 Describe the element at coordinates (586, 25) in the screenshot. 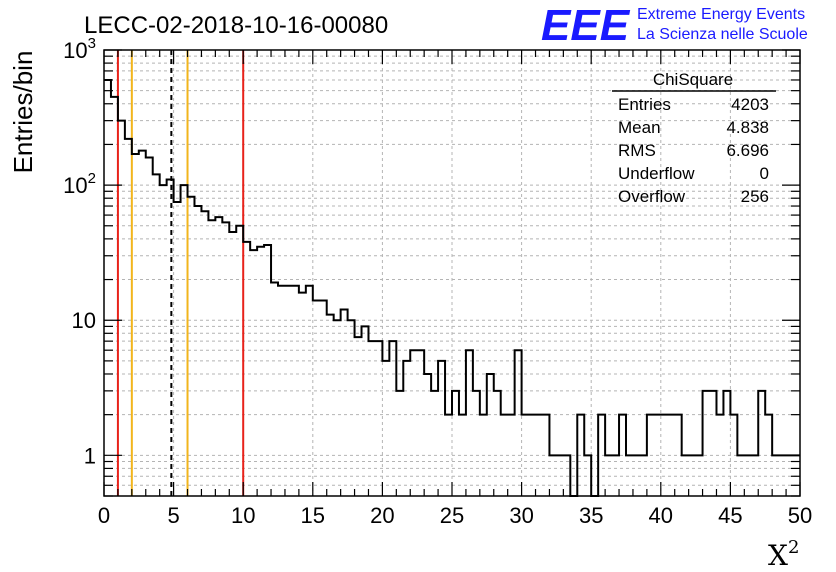

I see `eee-logo: EEE` at that location.